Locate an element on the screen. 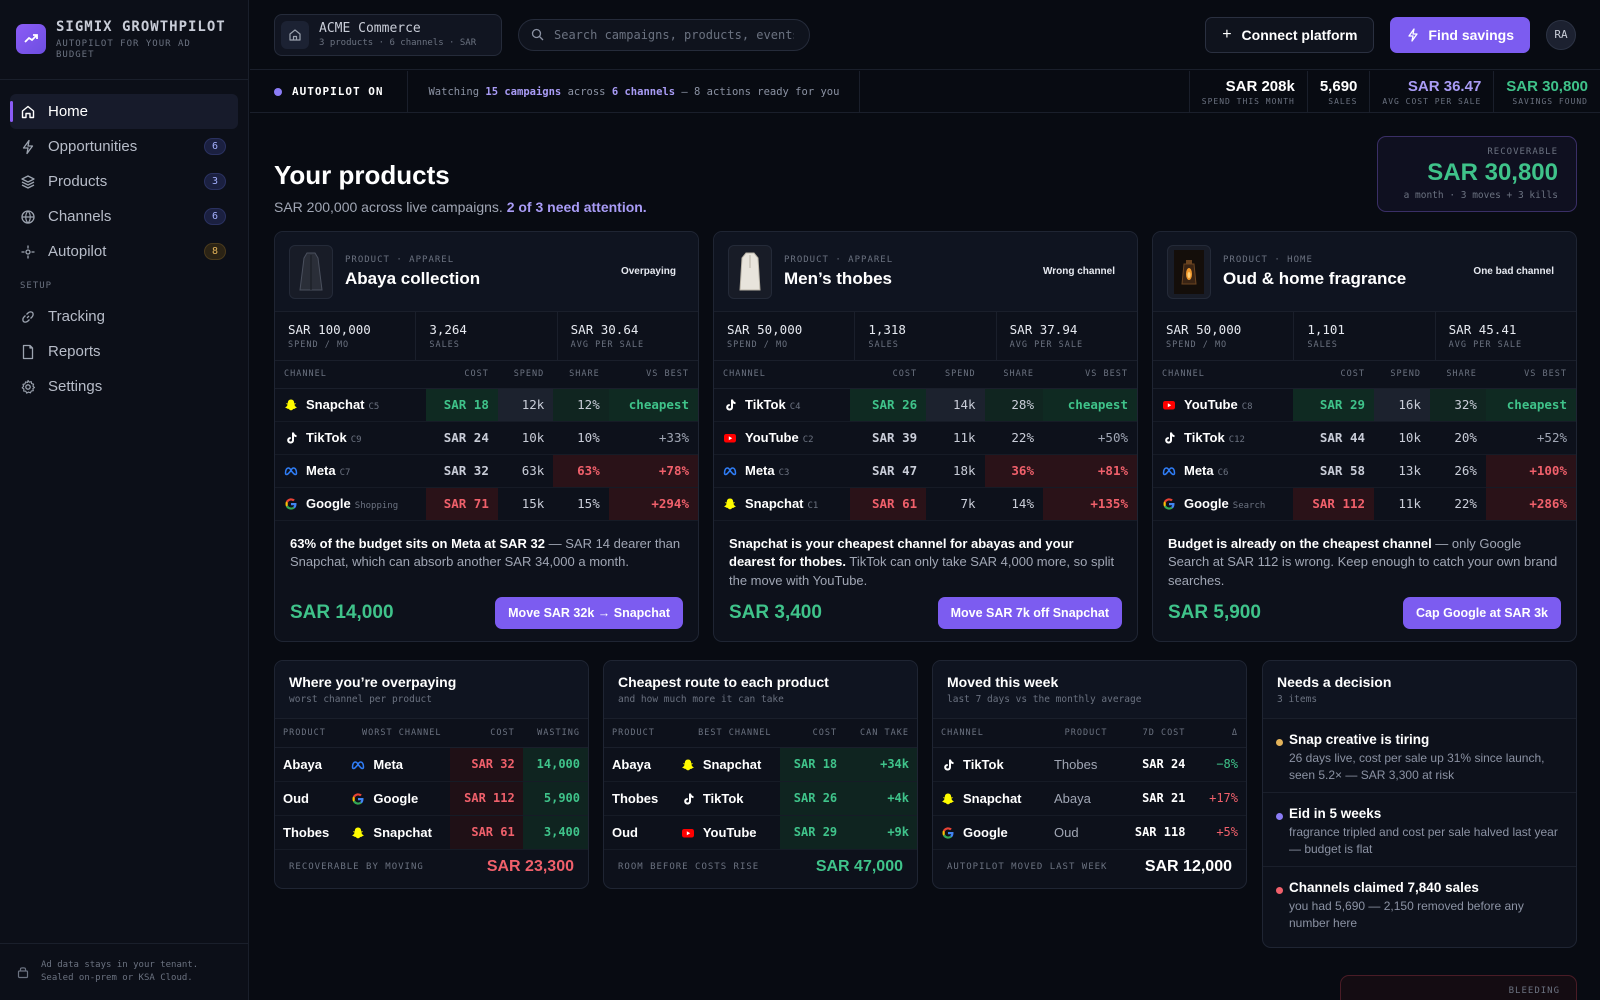  bleeding-card: BLEEDING is located at coordinates (1458, 987).